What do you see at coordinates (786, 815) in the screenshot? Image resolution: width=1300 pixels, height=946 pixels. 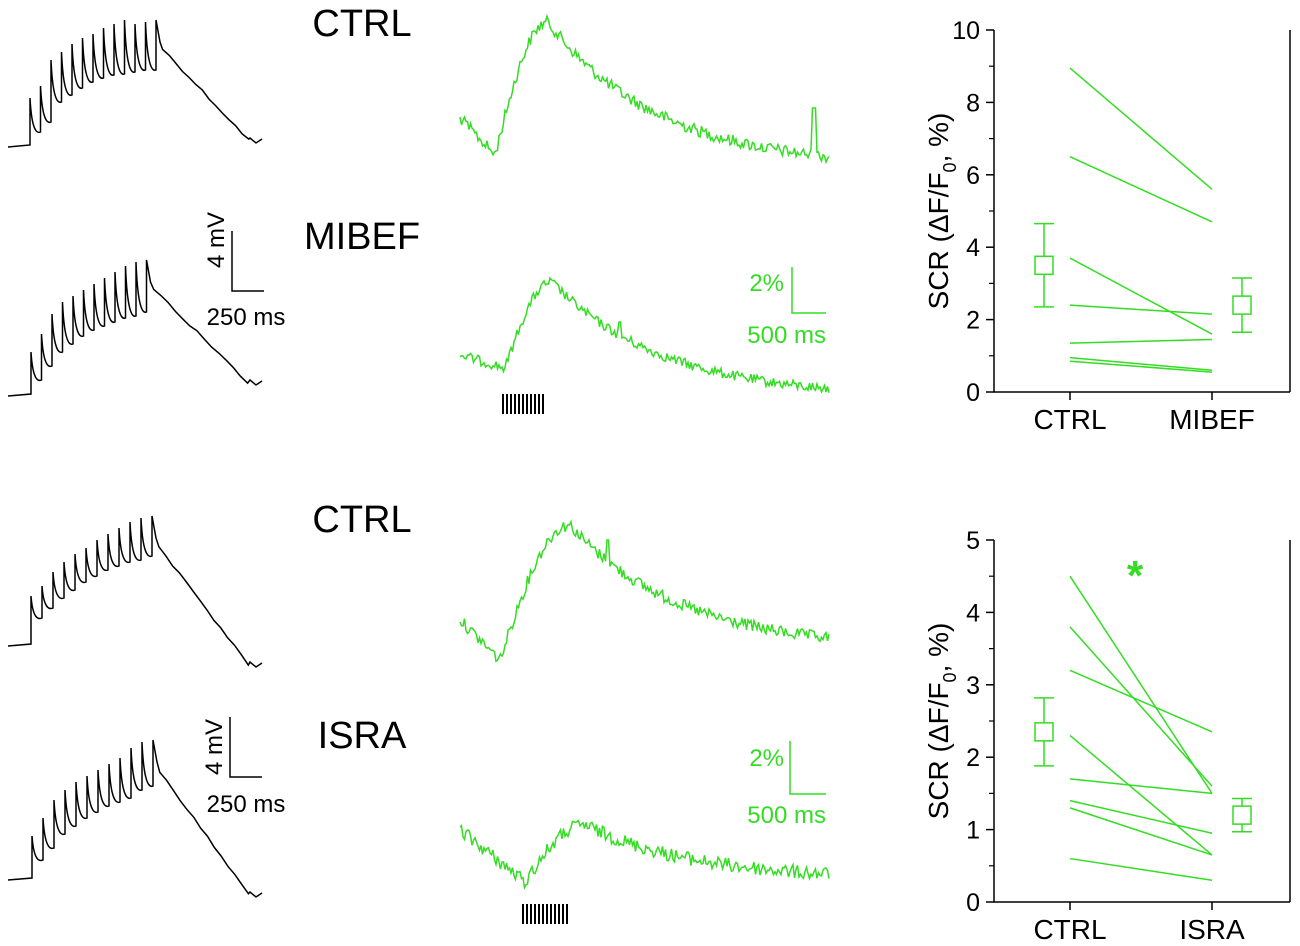 I see `scalebar-ms-green-label-bottom: 500 ms` at bounding box center [786, 815].